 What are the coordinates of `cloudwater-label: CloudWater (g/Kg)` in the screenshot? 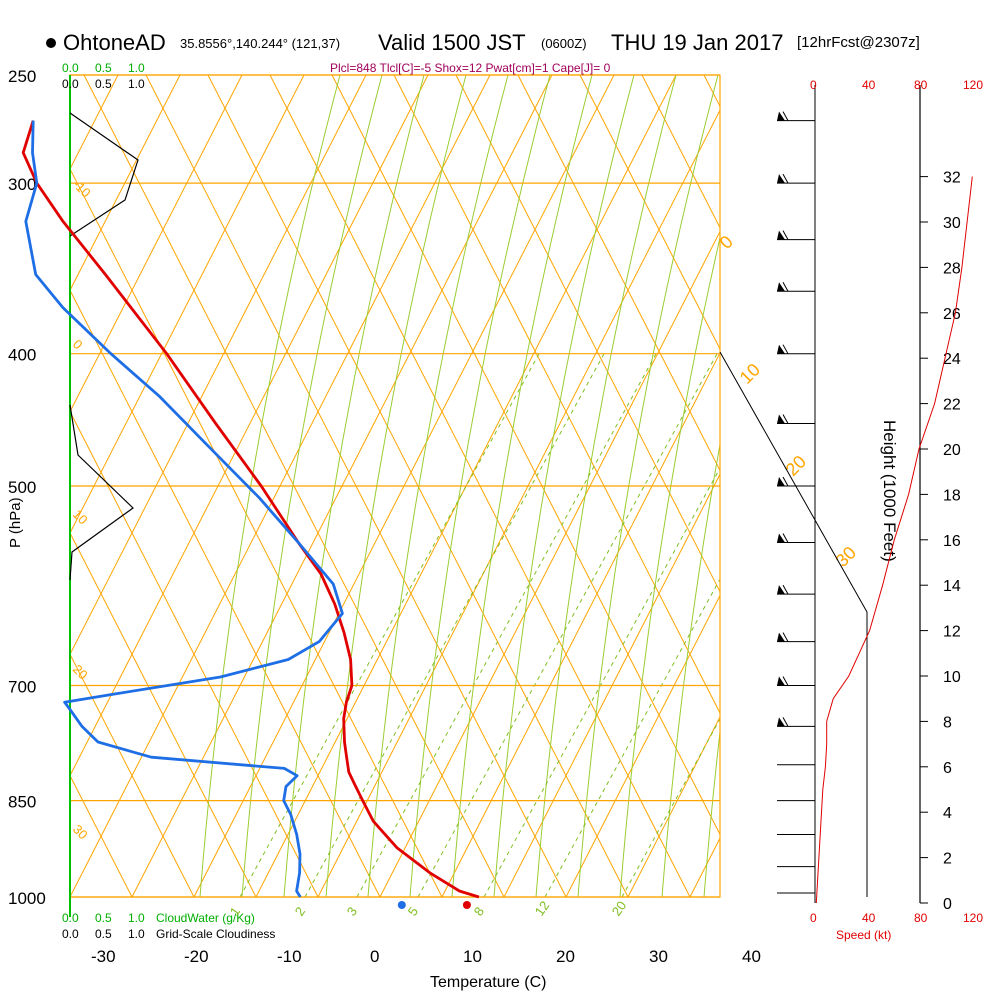 It's located at (205, 918).